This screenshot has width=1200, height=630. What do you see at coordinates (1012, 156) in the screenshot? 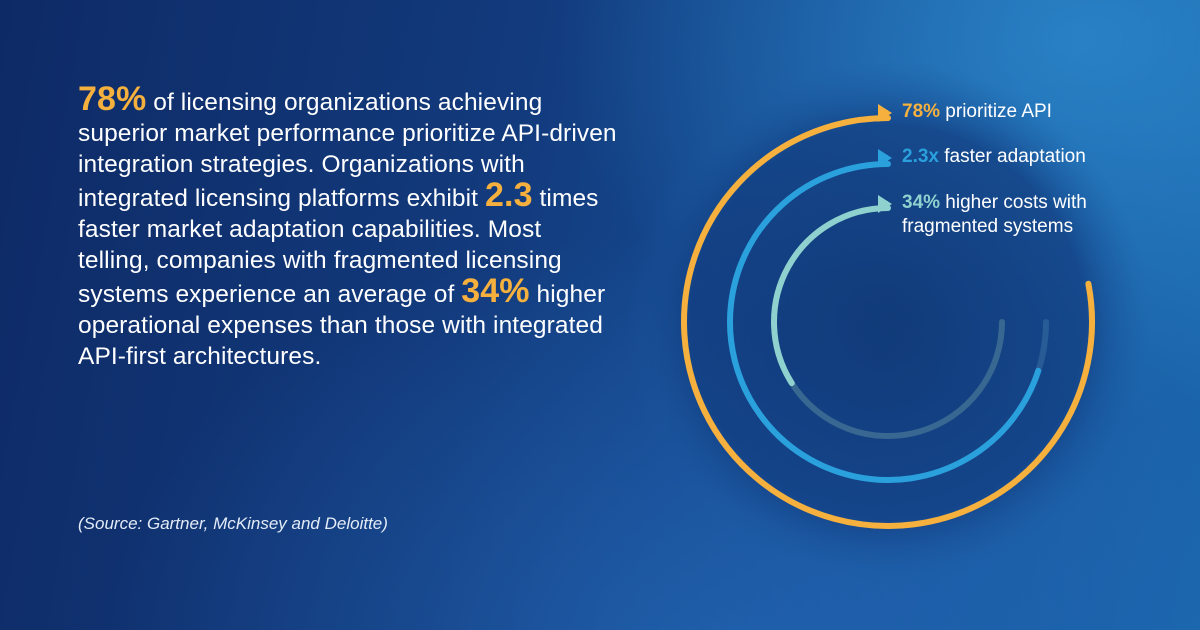
I see `legend-label-adaptation: faster adaptation` at bounding box center [1012, 156].